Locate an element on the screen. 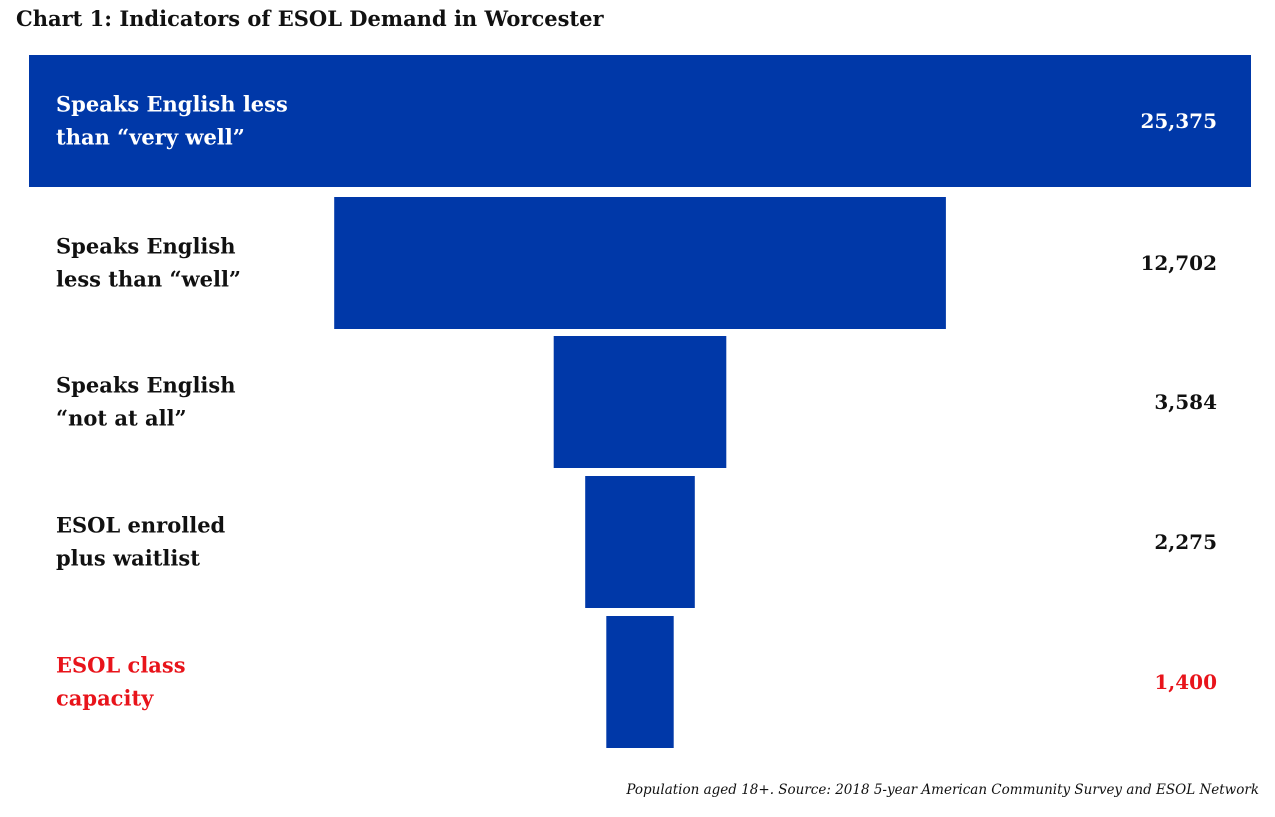 The image size is (1275, 817). value-label-2: 12,702 is located at coordinates (1178, 263).